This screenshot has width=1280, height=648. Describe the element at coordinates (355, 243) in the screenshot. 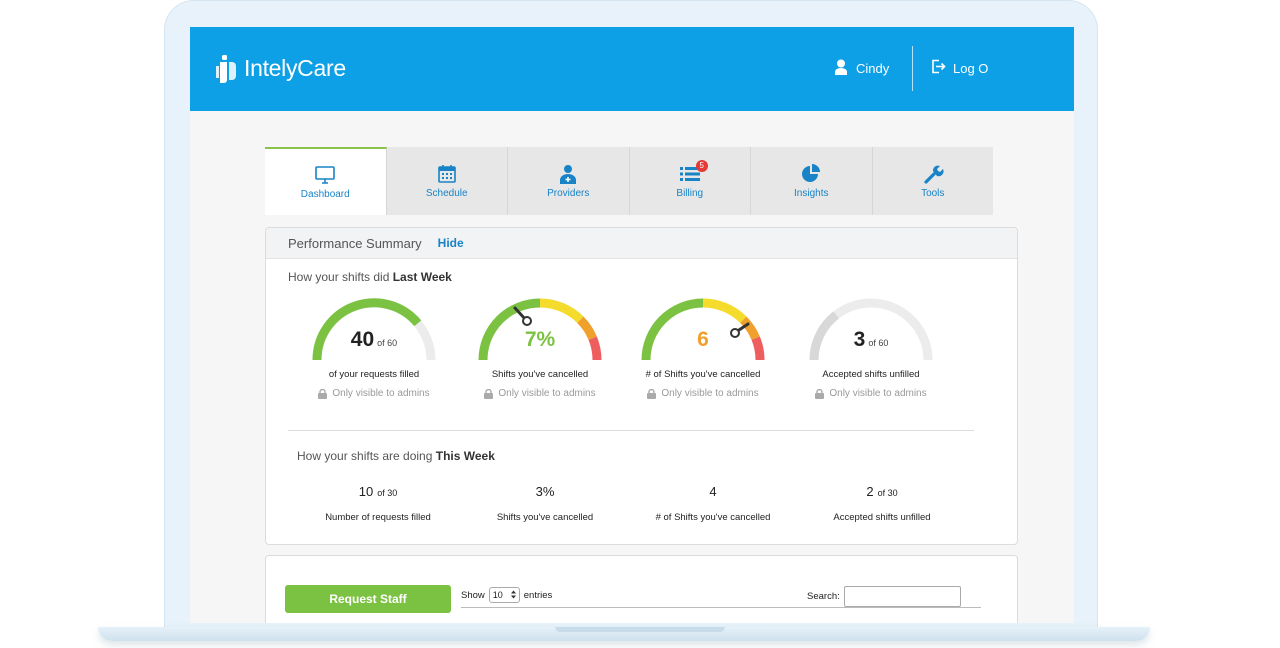

I see `performance-summary-title: Performance Summary` at that location.